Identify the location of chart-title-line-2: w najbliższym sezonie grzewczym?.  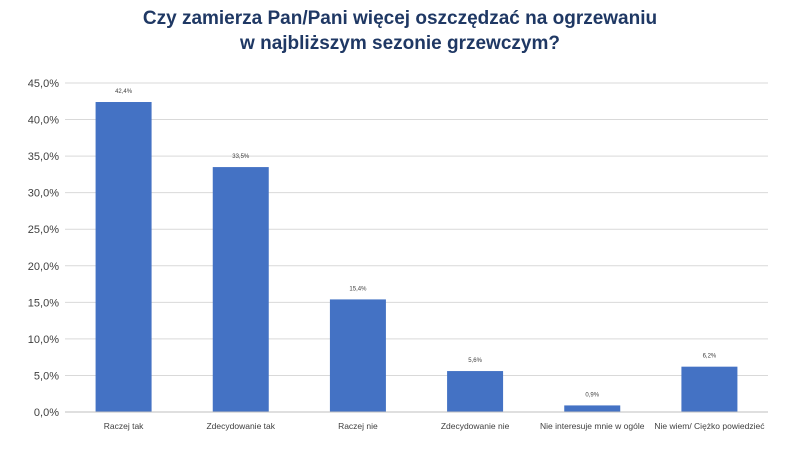
(400, 43).